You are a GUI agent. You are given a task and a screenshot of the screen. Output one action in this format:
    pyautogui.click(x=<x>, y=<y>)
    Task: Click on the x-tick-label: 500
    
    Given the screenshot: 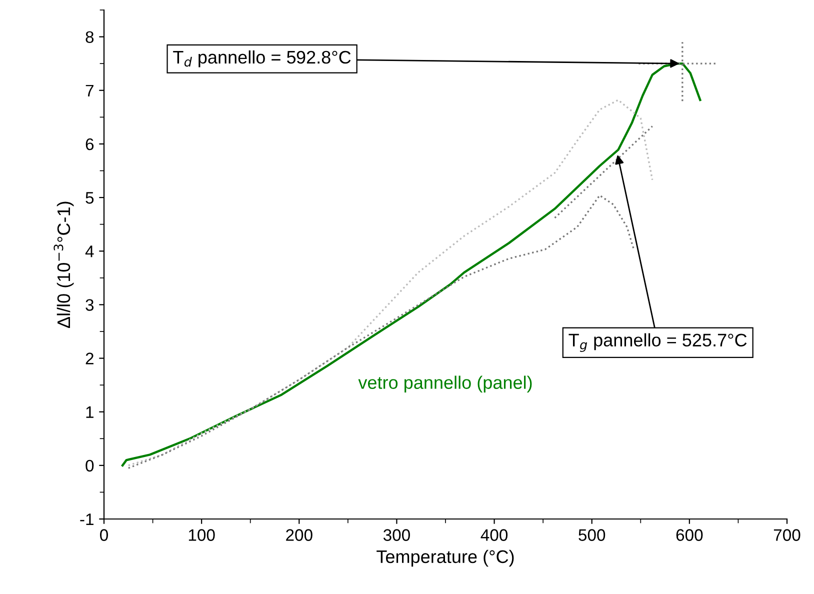 What is the action you would take?
    pyautogui.click(x=592, y=535)
    